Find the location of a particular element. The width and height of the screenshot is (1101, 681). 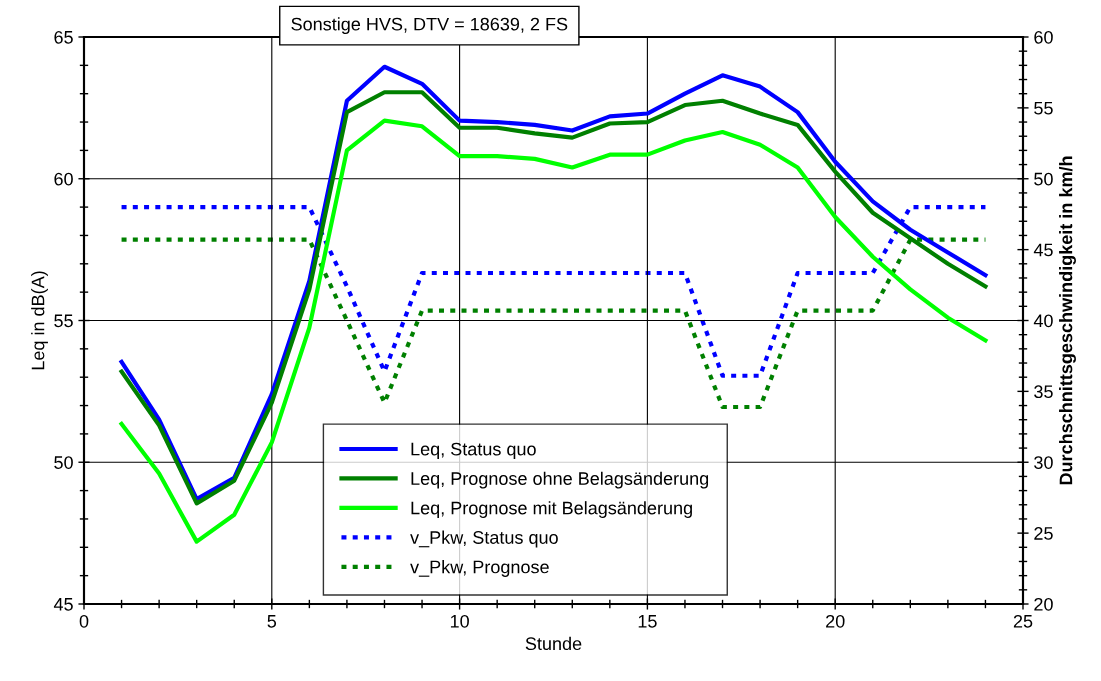

y2-tick-label: 30 is located at coordinates (1043, 462).